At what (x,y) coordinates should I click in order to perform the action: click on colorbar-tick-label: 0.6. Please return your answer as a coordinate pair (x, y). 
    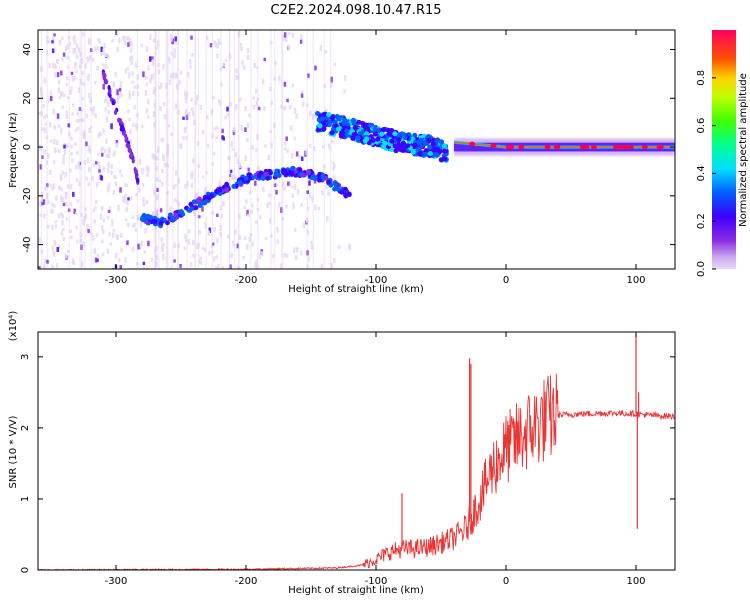
    Looking at the image, I should click on (701, 126).